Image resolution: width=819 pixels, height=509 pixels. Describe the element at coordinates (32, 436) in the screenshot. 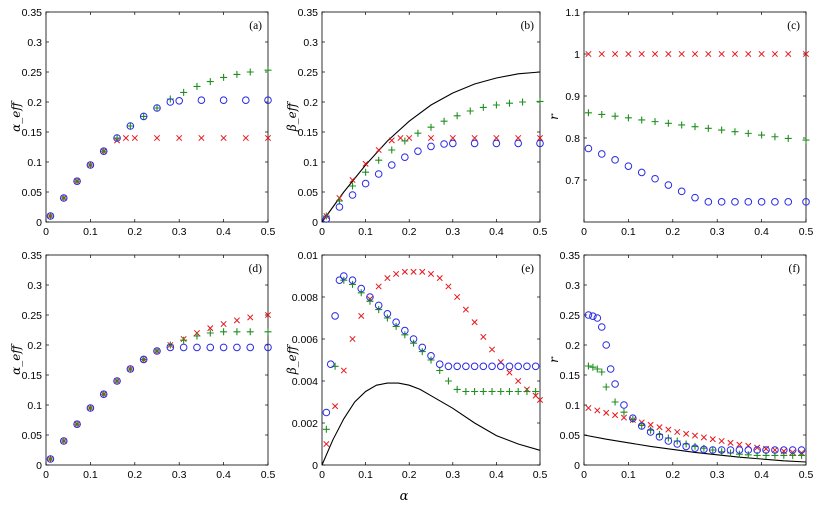

I see `y-tick-label: 0.05` at that location.